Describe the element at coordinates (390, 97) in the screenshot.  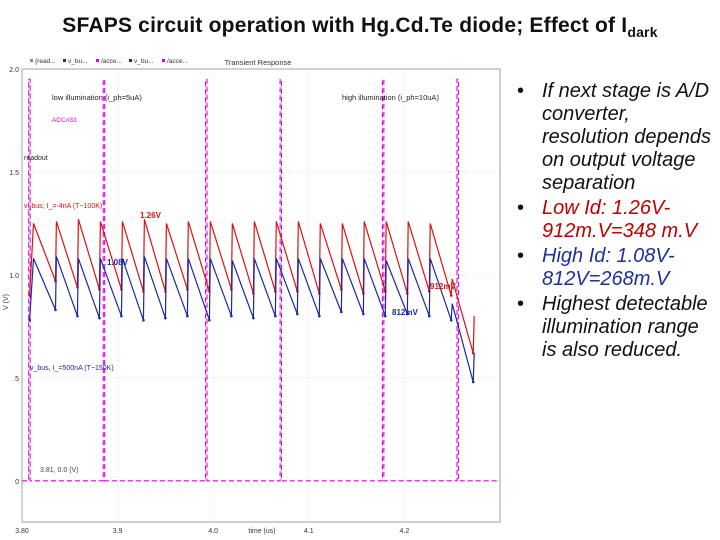
I see `annotation-high-illumination: high illumination (i_ph=10uA)` at that location.